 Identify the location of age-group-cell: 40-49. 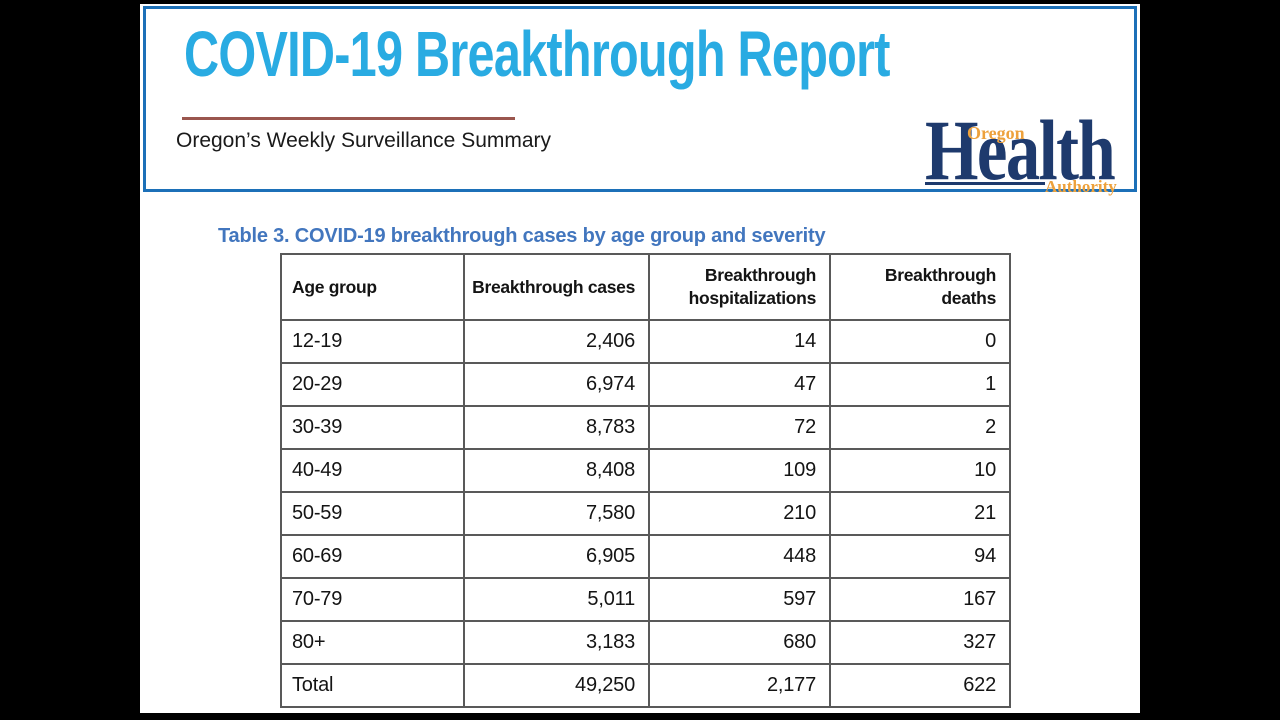
(372, 470).